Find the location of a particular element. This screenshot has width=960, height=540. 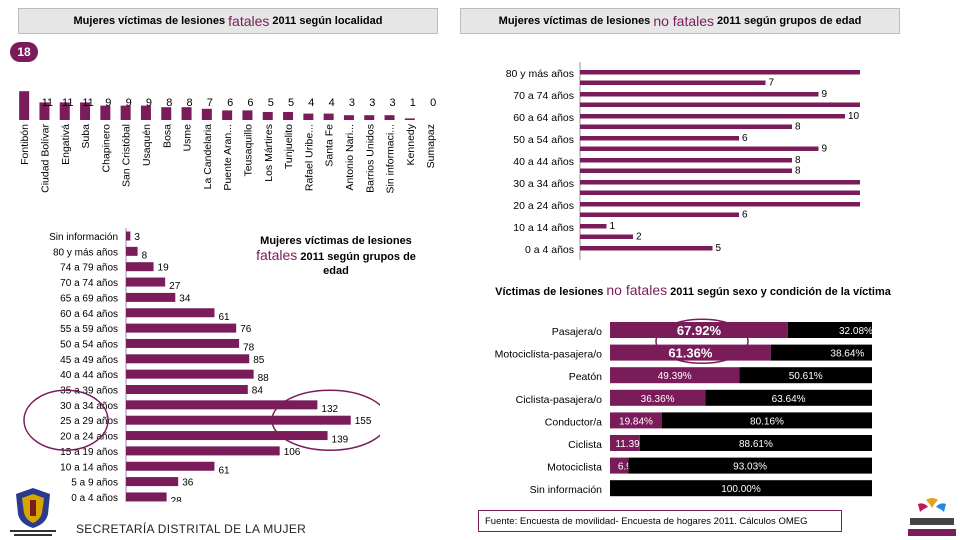

data-label: 88 is located at coordinates (264, 378).